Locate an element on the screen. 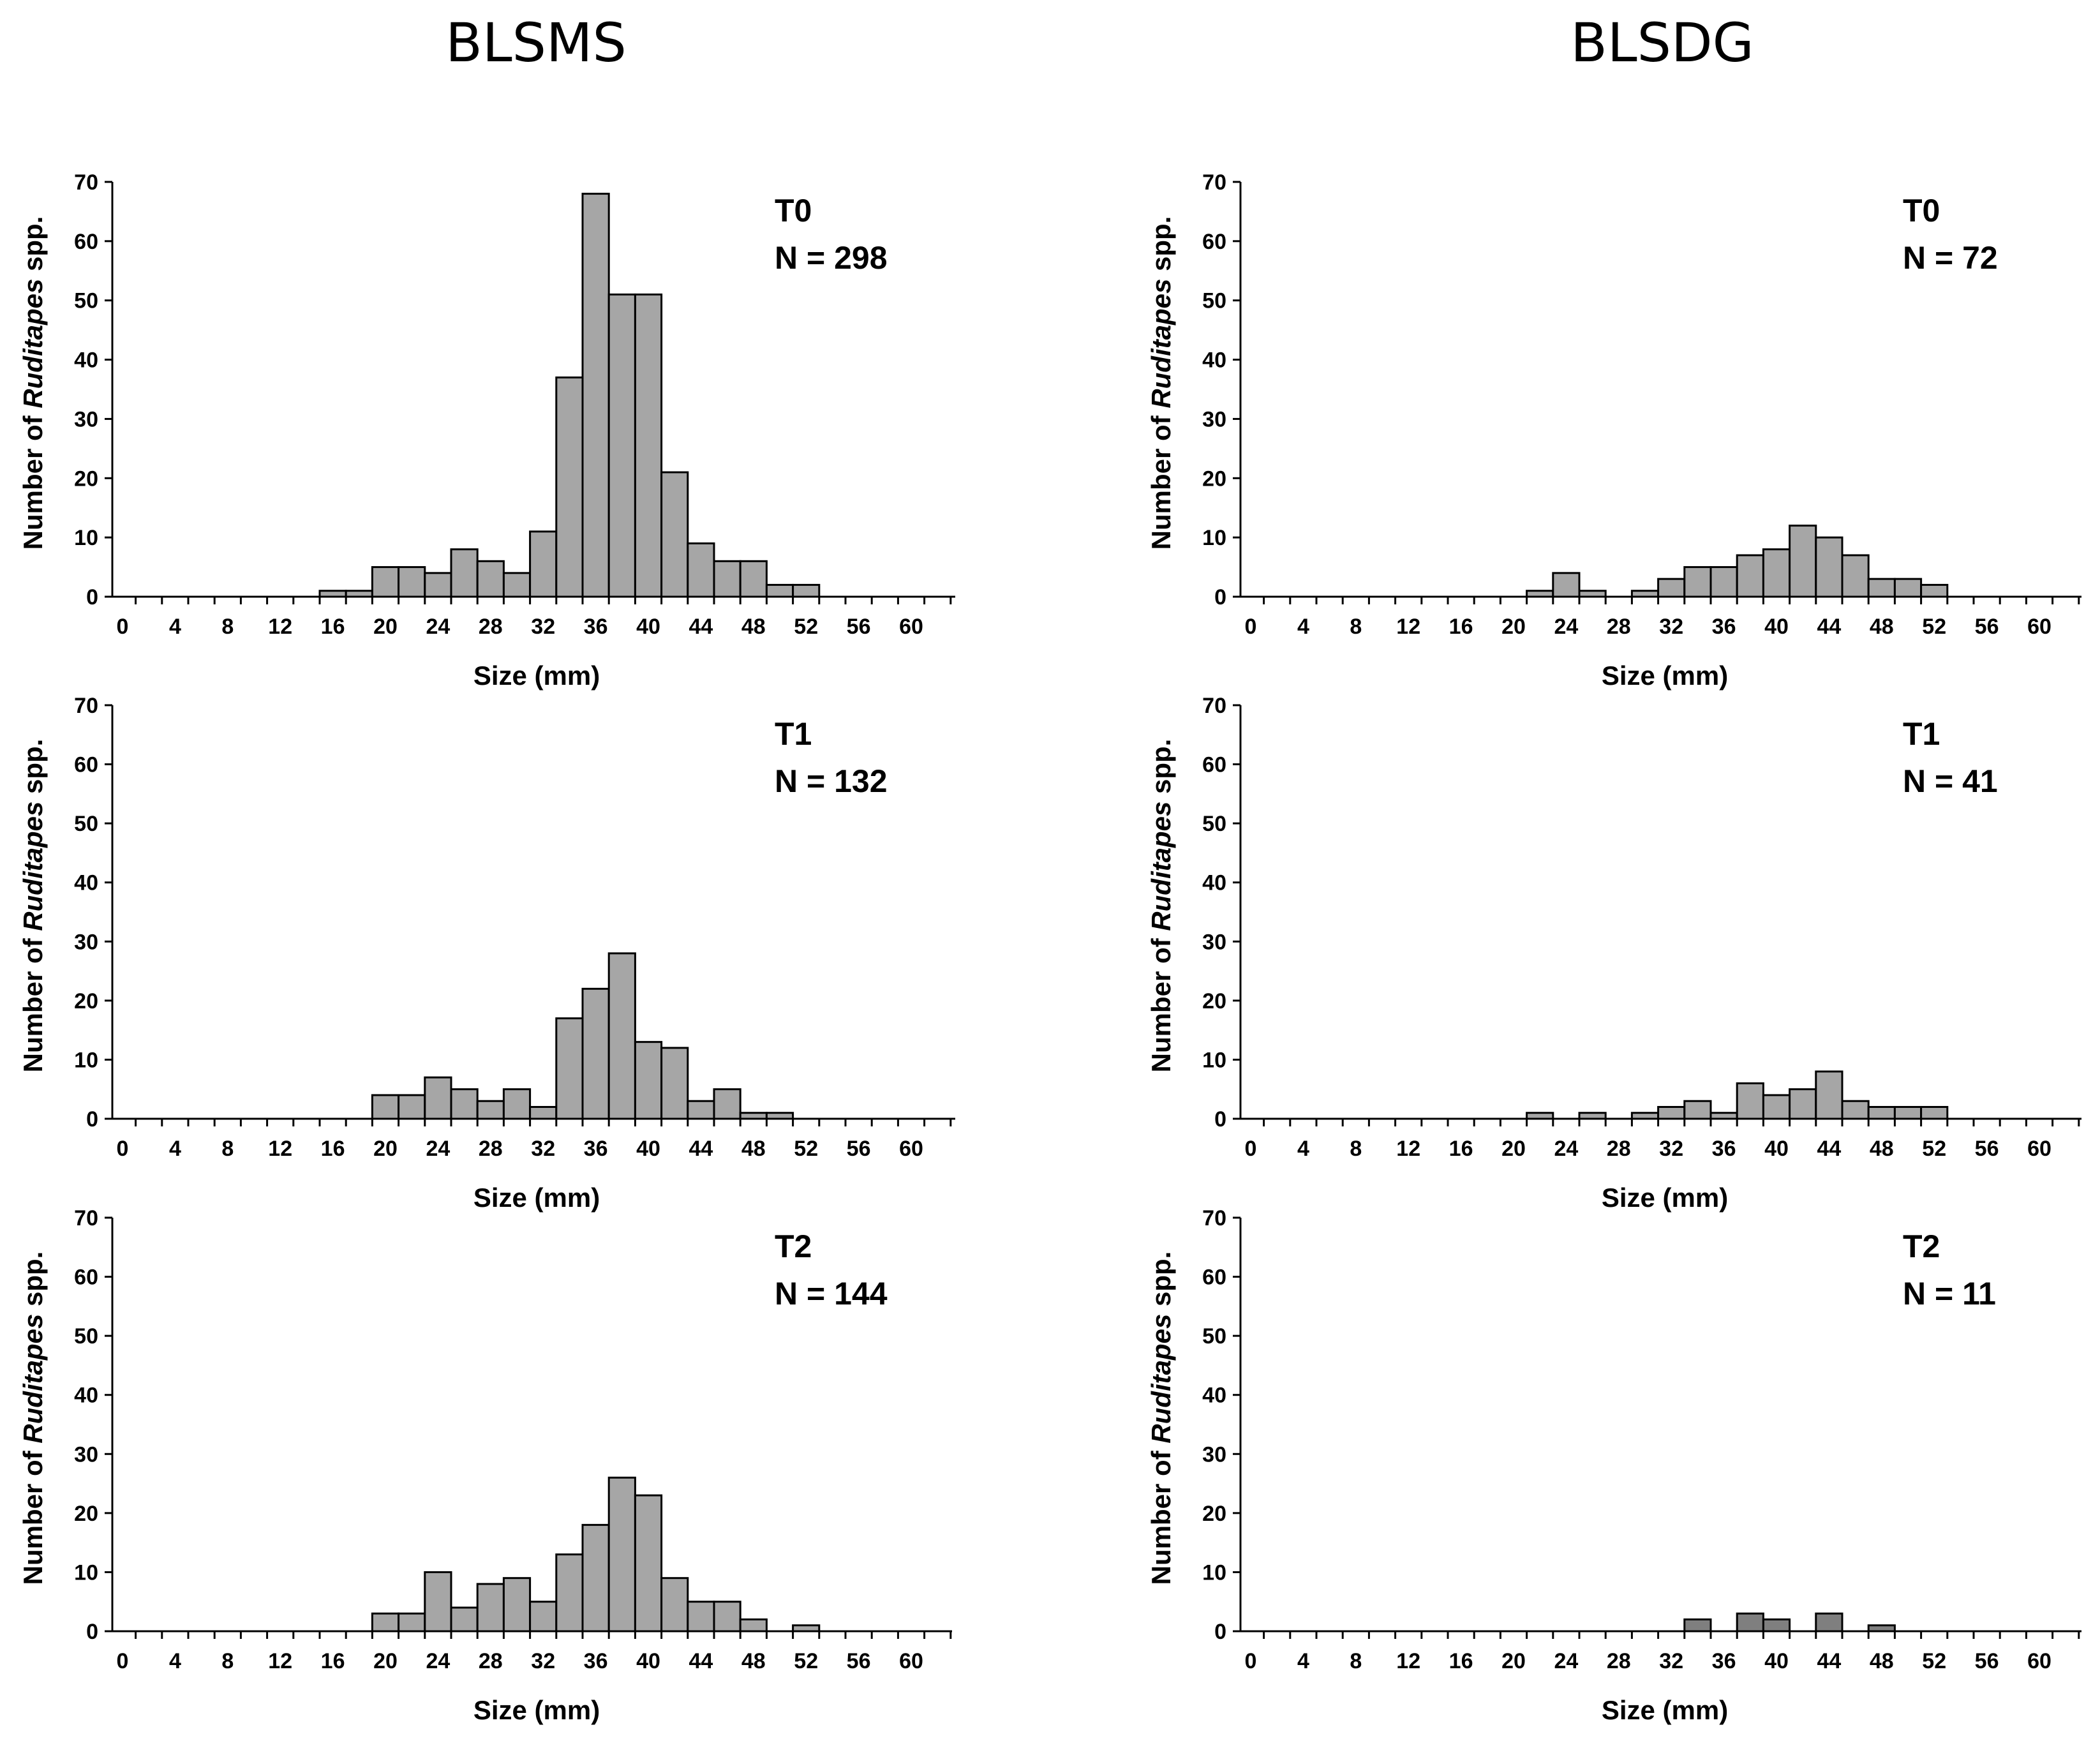 This screenshot has width=2100, height=1741. sample-size-label: N = 144 is located at coordinates (831, 1293).